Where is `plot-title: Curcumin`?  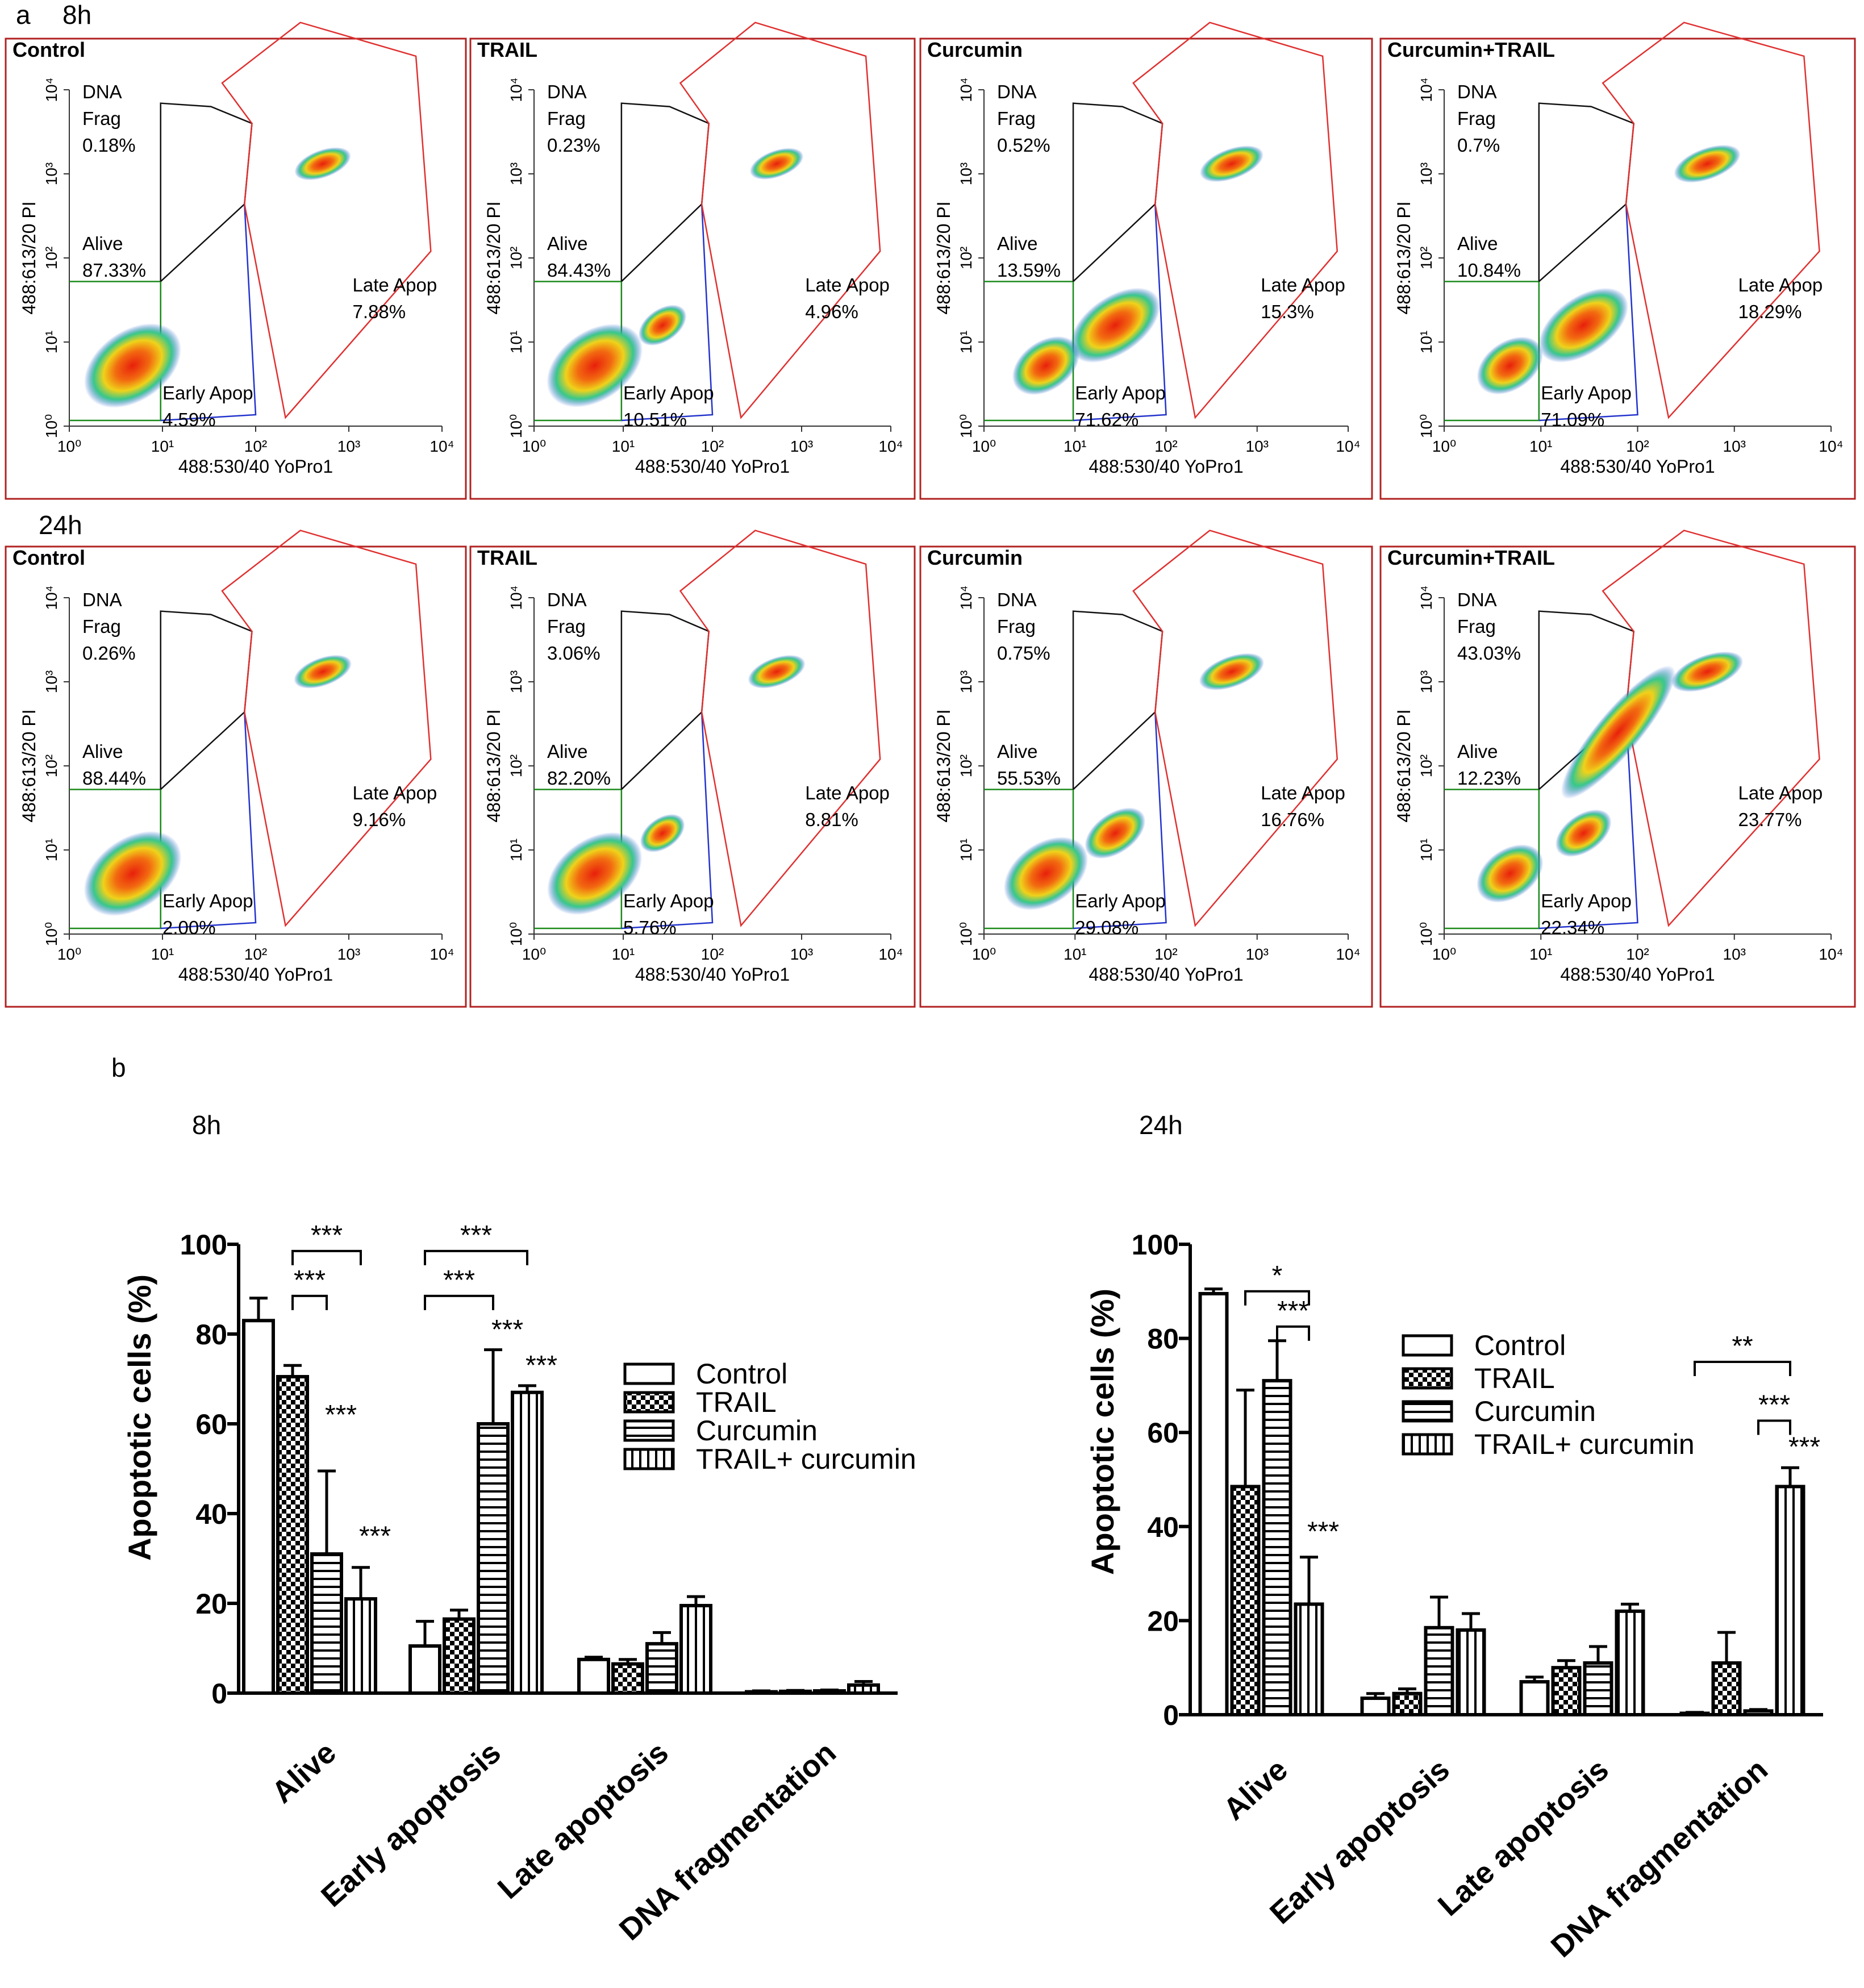 plot-title: Curcumin is located at coordinates (975, 49).